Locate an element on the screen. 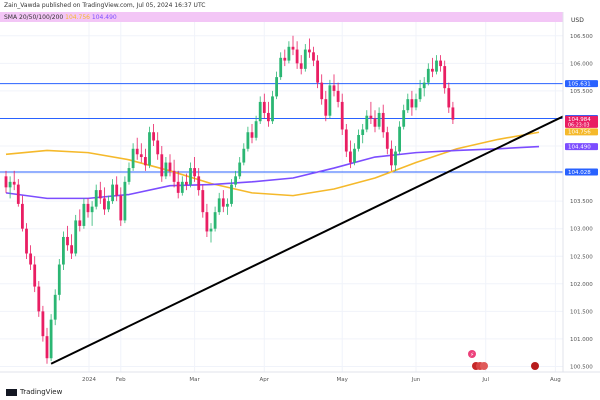 This screenshot has width=600, height=400. us-flag-icon-aug is located at coordinates (535, 366).